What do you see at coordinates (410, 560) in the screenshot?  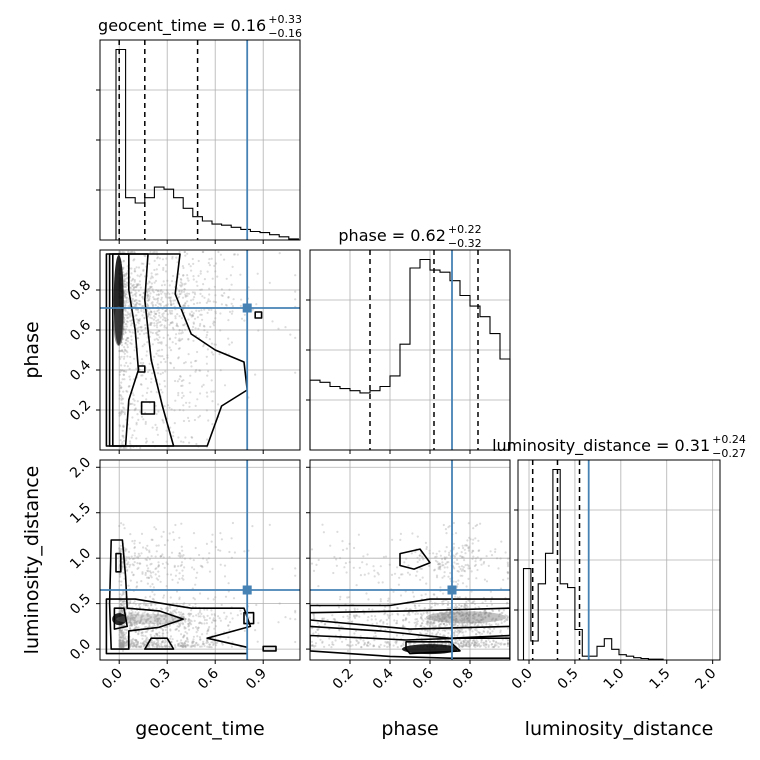 I see `panel-content` at bounding box center [410, 560].